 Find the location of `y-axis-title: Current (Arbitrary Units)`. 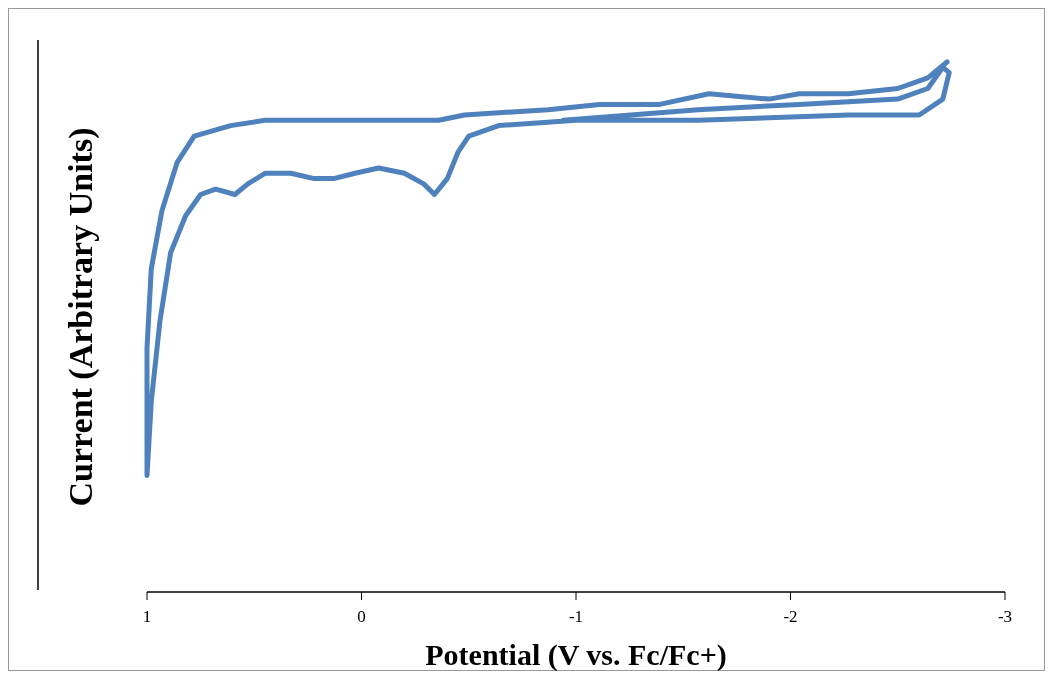

y-axis-title: Current (Arbitrary Units) is located at coordinates (81, 317).